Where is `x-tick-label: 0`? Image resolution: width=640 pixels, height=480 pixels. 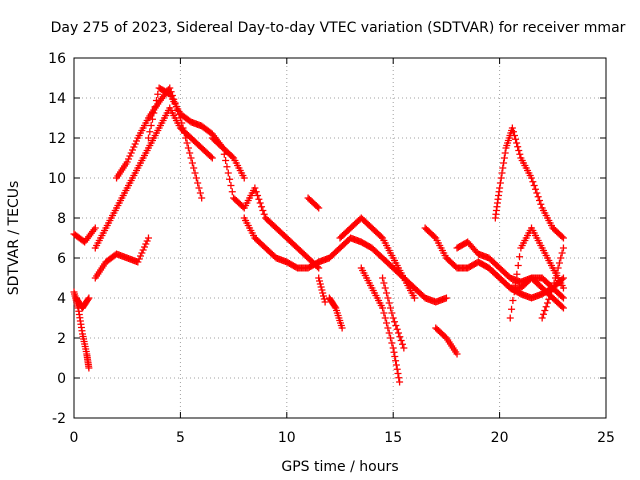
x-tick-label: 0 is located at coordinates (74, 438).